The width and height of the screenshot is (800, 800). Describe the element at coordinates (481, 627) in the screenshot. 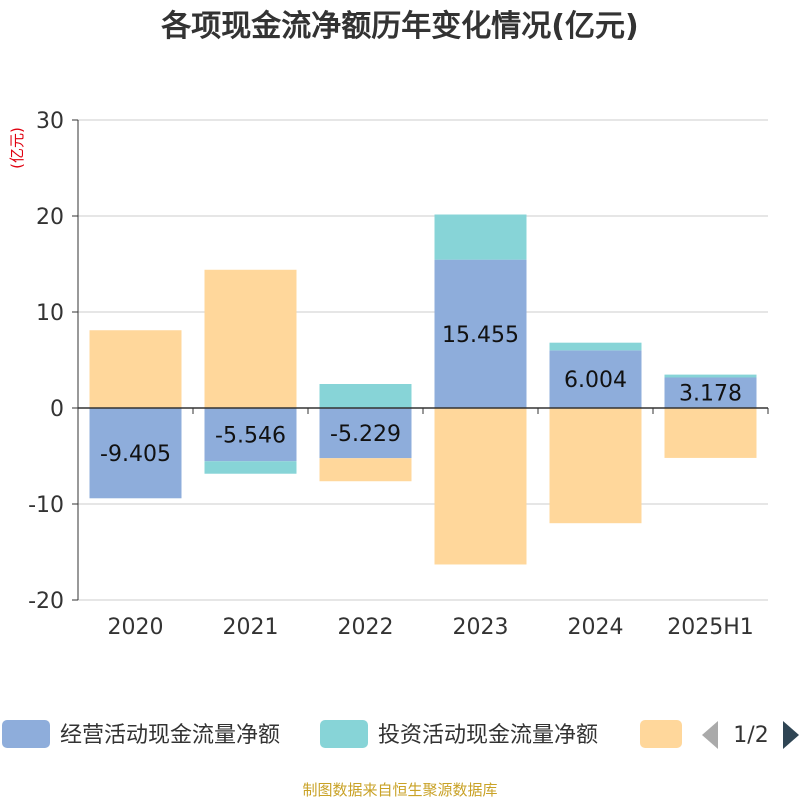

I see `x-tick-label-2023: 2023` at that location.